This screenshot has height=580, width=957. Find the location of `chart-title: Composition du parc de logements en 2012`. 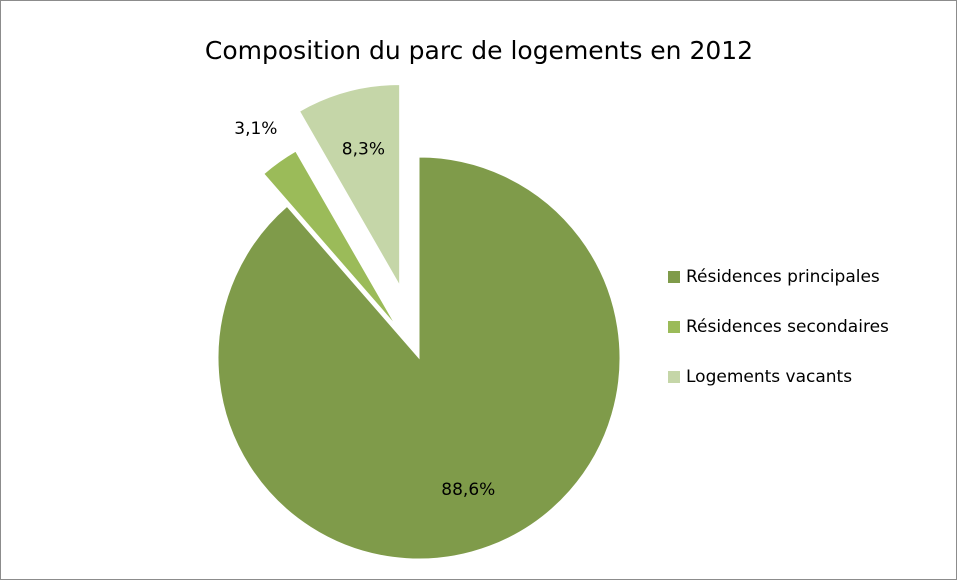

chart-title: Composition du parc de logements en 2012 is located at coordinates (479, 50).